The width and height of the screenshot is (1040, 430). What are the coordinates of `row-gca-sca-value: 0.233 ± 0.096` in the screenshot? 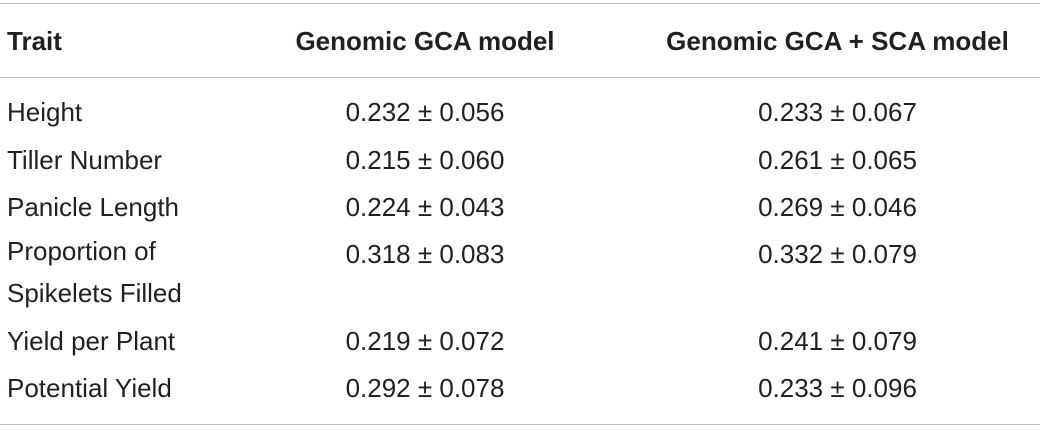 It's located at (837, 388).